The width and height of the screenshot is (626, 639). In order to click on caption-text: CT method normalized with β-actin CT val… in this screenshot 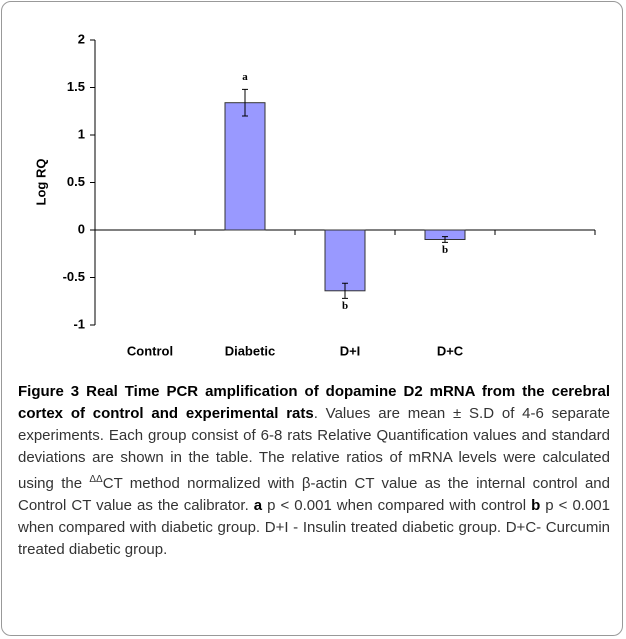, I will do `click(314, 494)`.